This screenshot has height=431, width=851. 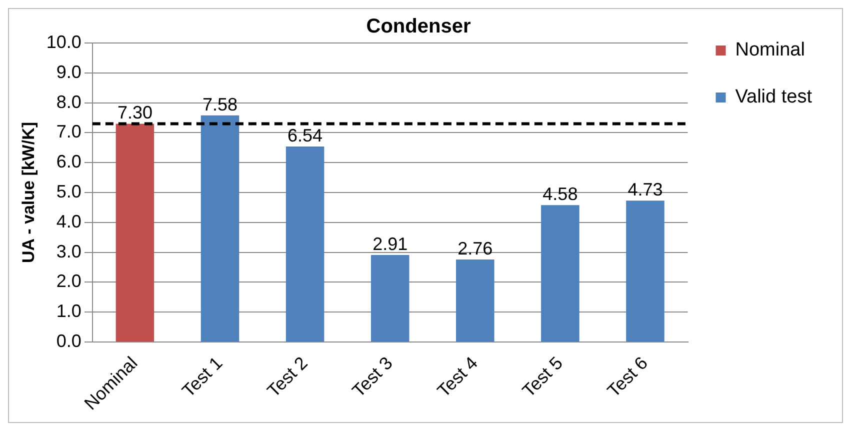 I want to click on y-tick-label: 3.0, so click(x=69, y=251).